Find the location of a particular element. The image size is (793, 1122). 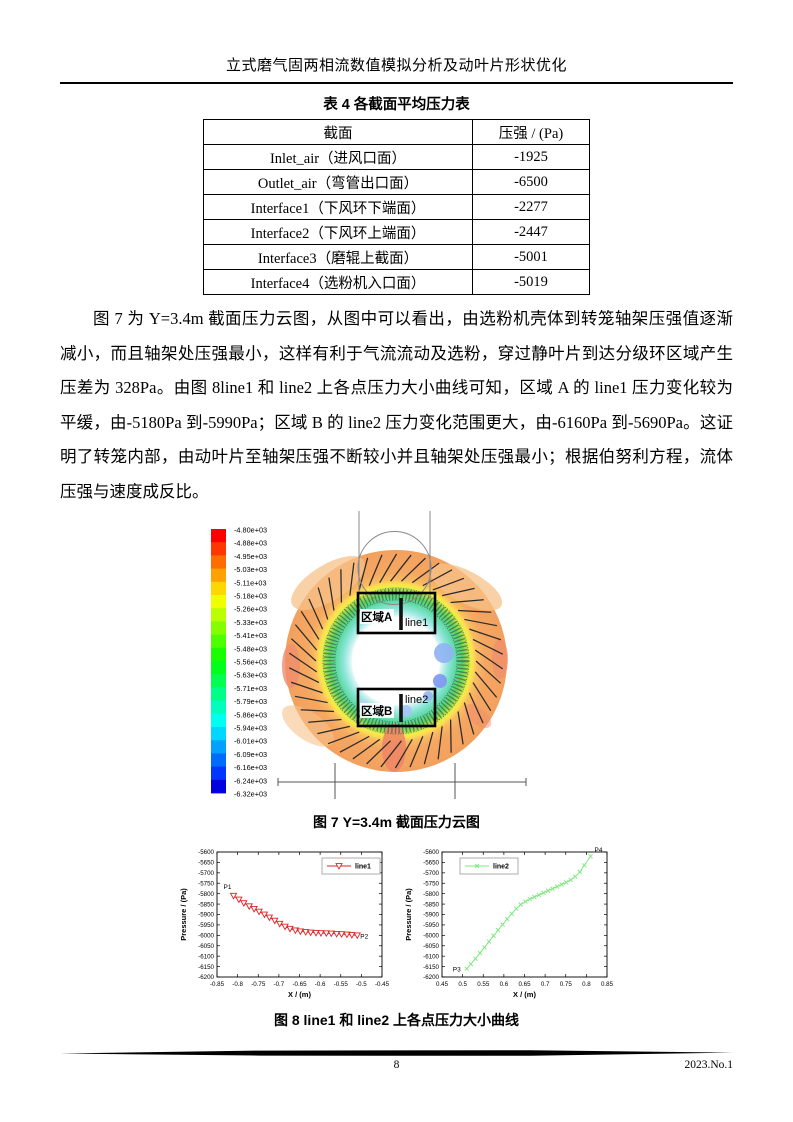

svg-text: -5.94e+03 is located at coordinates (250, 728).